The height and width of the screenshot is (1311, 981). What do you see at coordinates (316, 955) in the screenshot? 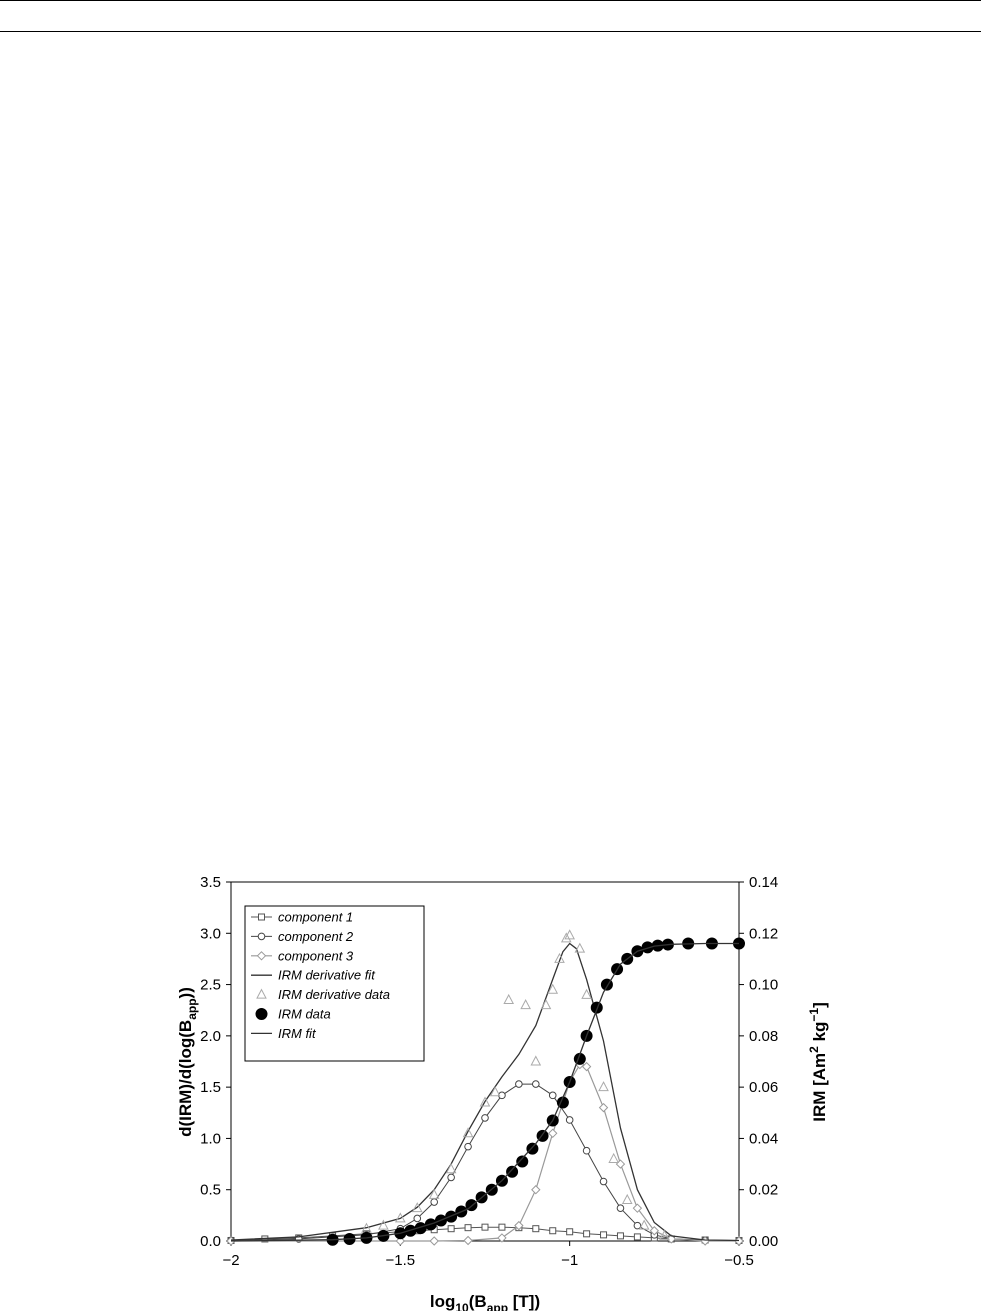
I see `legend-label: component 3` at bounding box center [316, 955].